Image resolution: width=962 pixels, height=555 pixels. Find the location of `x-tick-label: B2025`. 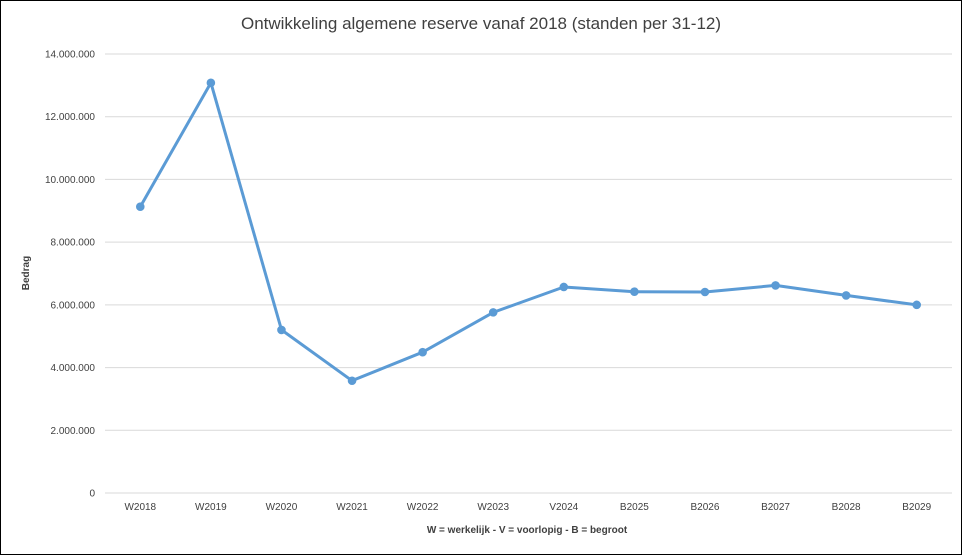

x-tick-label: B2025 is located at coordinates (634, 507).